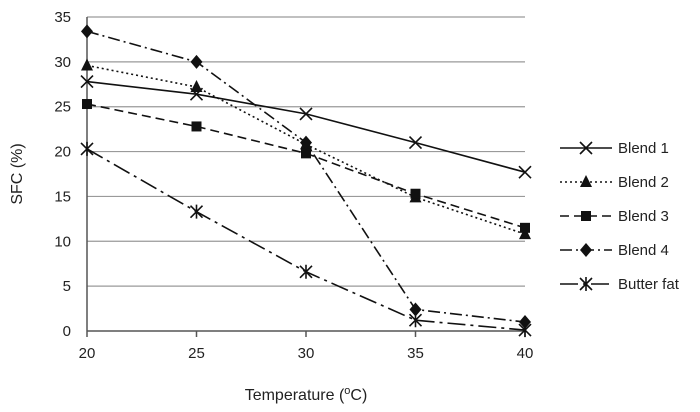  Describe the element at coordinates (62, 152) in the screenshot. I see `y-tick-label: 20` at that location.